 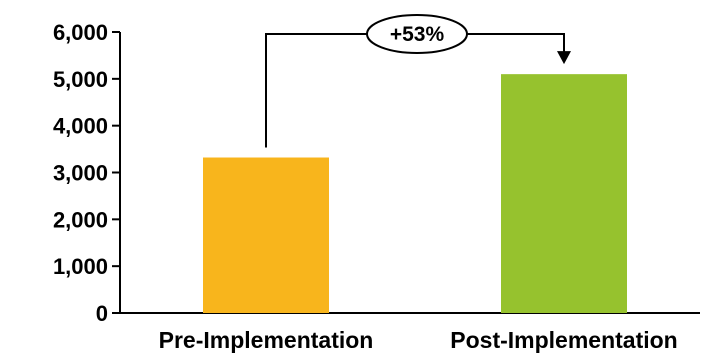 What do you see at coordinates (80, 126) in the screenshot?
I see `y-tick-label: 4,000` at bounding box center [80, 126].